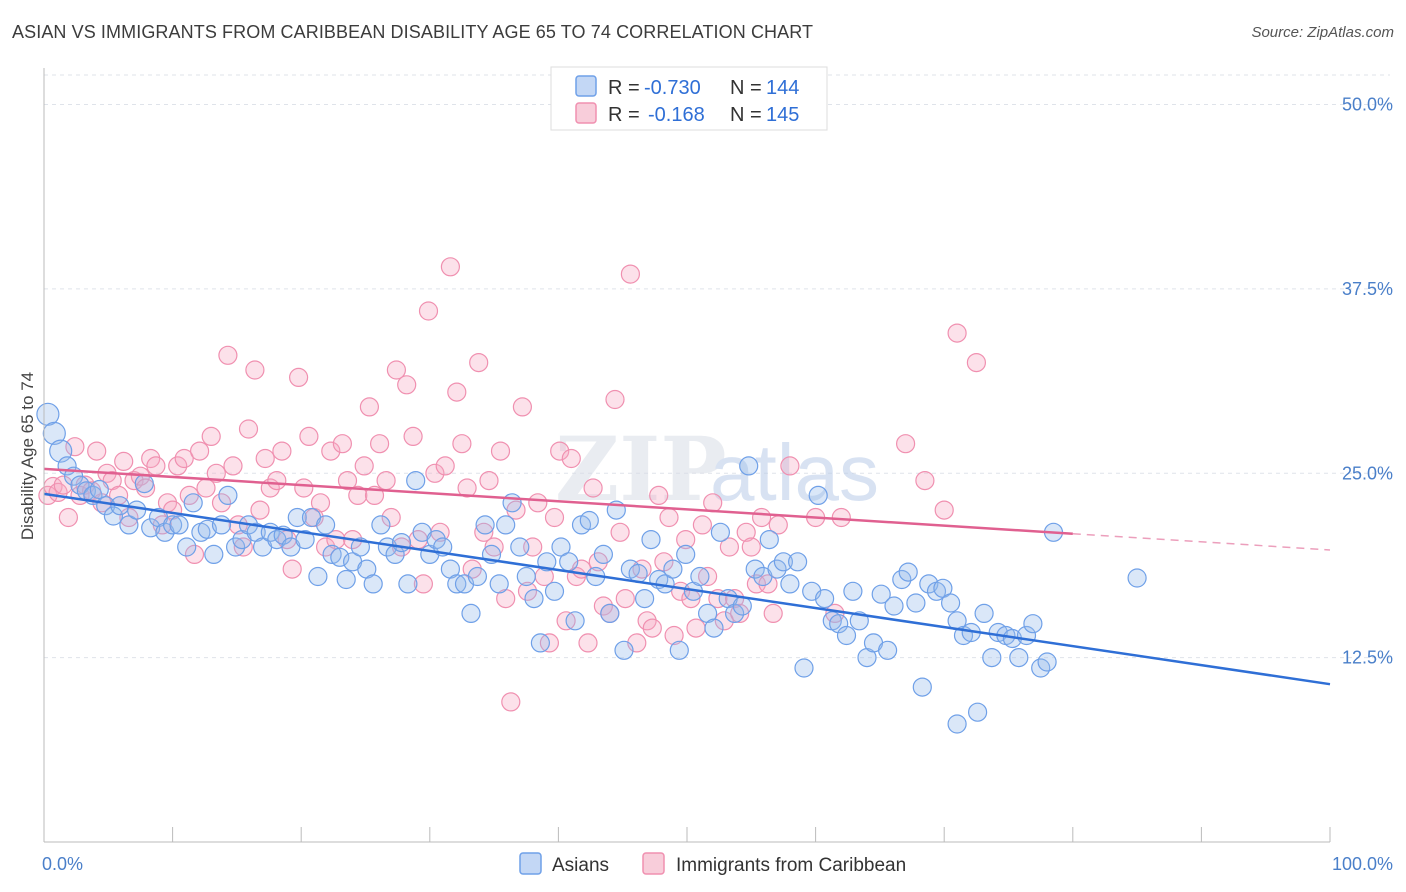 This screenshot has width=1406, height=892. I want to click on y-axis-label: Disability Age 65 to 74, so click(27, 456).